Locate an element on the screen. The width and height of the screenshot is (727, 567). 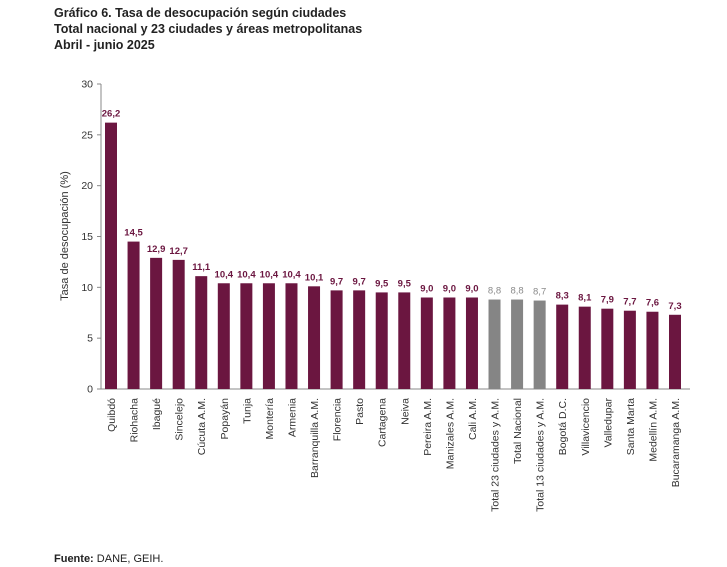
x-tick-label: Riohacha is located at coordinates (135, 420).